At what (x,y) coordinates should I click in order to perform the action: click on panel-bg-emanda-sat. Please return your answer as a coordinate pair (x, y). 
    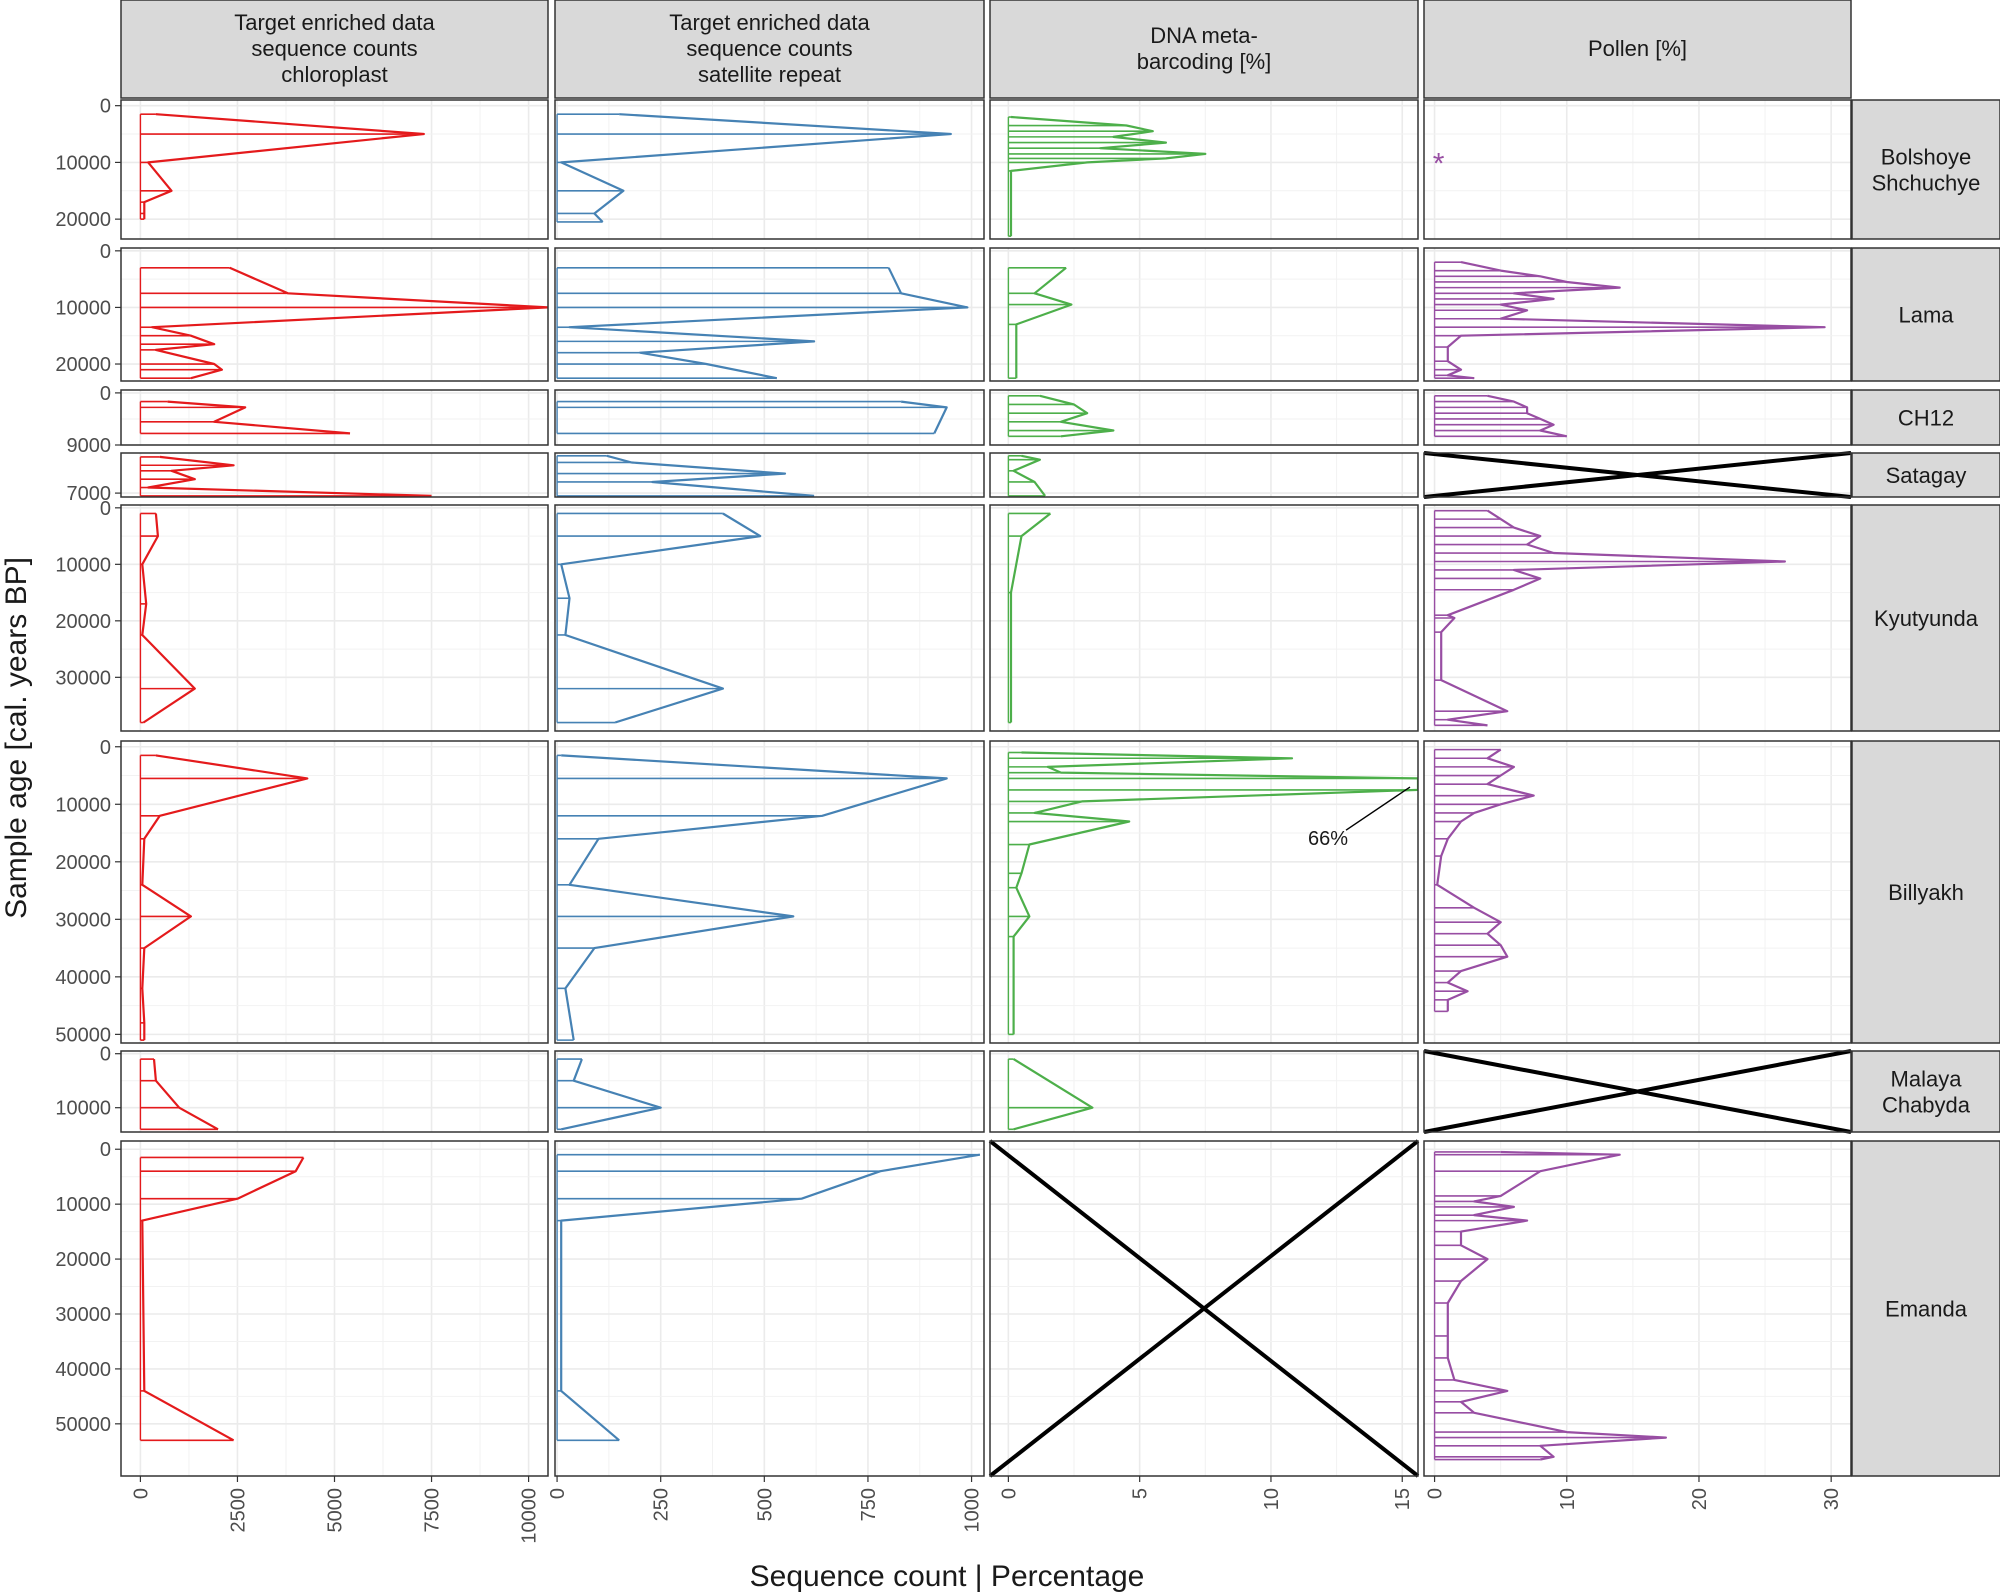
    Looking at the image, I should click on (769, 1308).